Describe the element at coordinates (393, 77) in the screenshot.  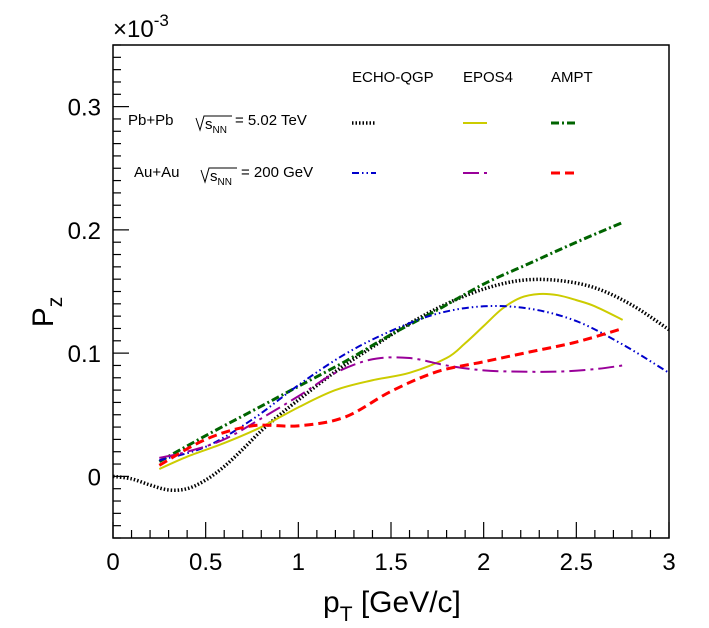
I see `legend-col-echo: ECHO-QGP` at that location.